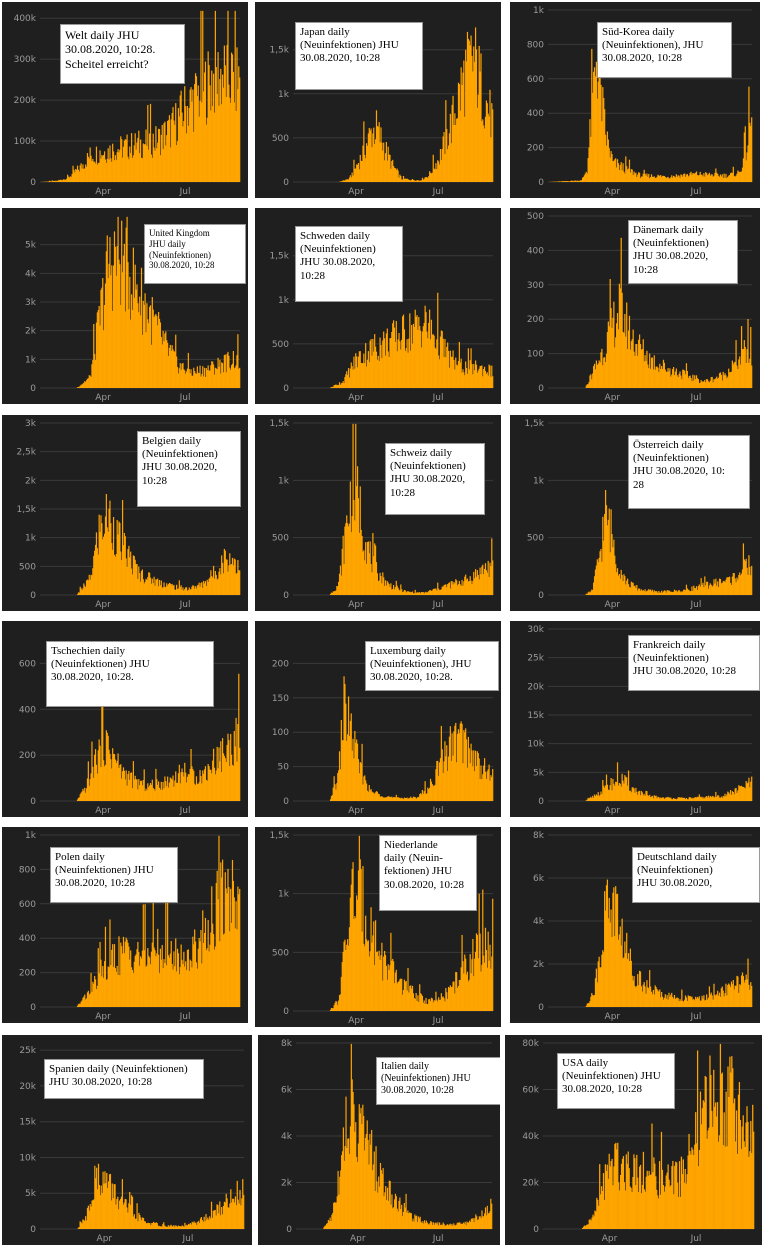  I want to click on x-tick-label: Apr, so click(613, 811).